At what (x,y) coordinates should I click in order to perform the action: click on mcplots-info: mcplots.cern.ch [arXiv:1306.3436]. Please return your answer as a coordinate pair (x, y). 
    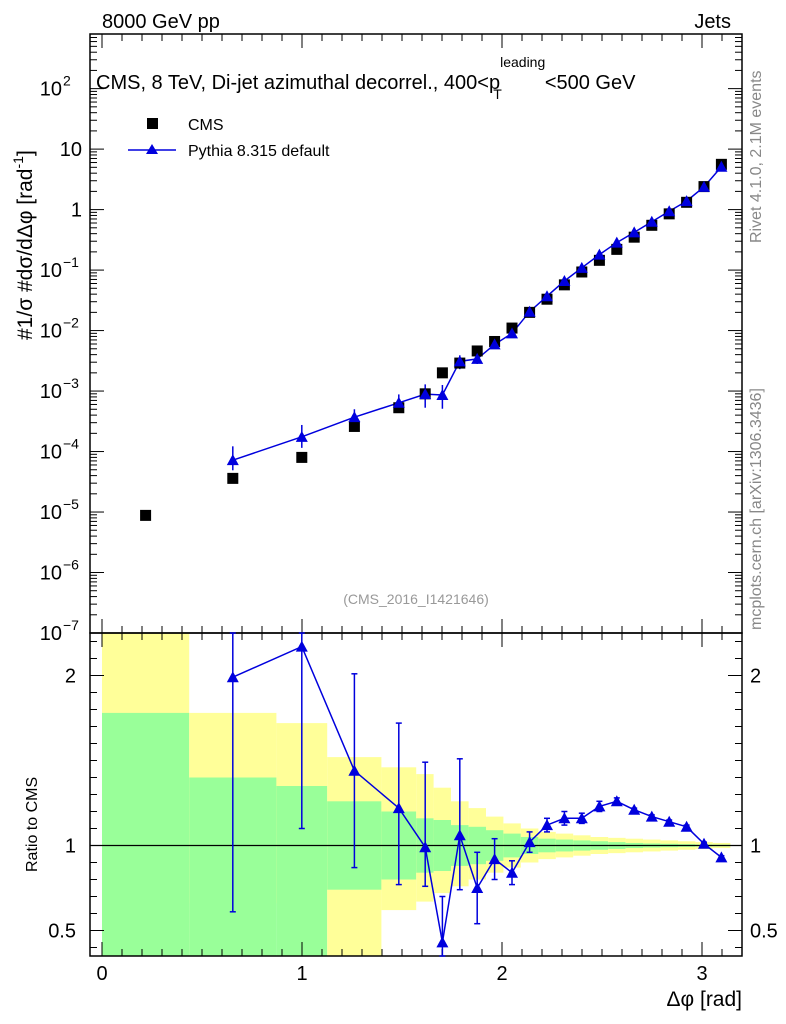
    Looking at the image, I should click on (756, 509).